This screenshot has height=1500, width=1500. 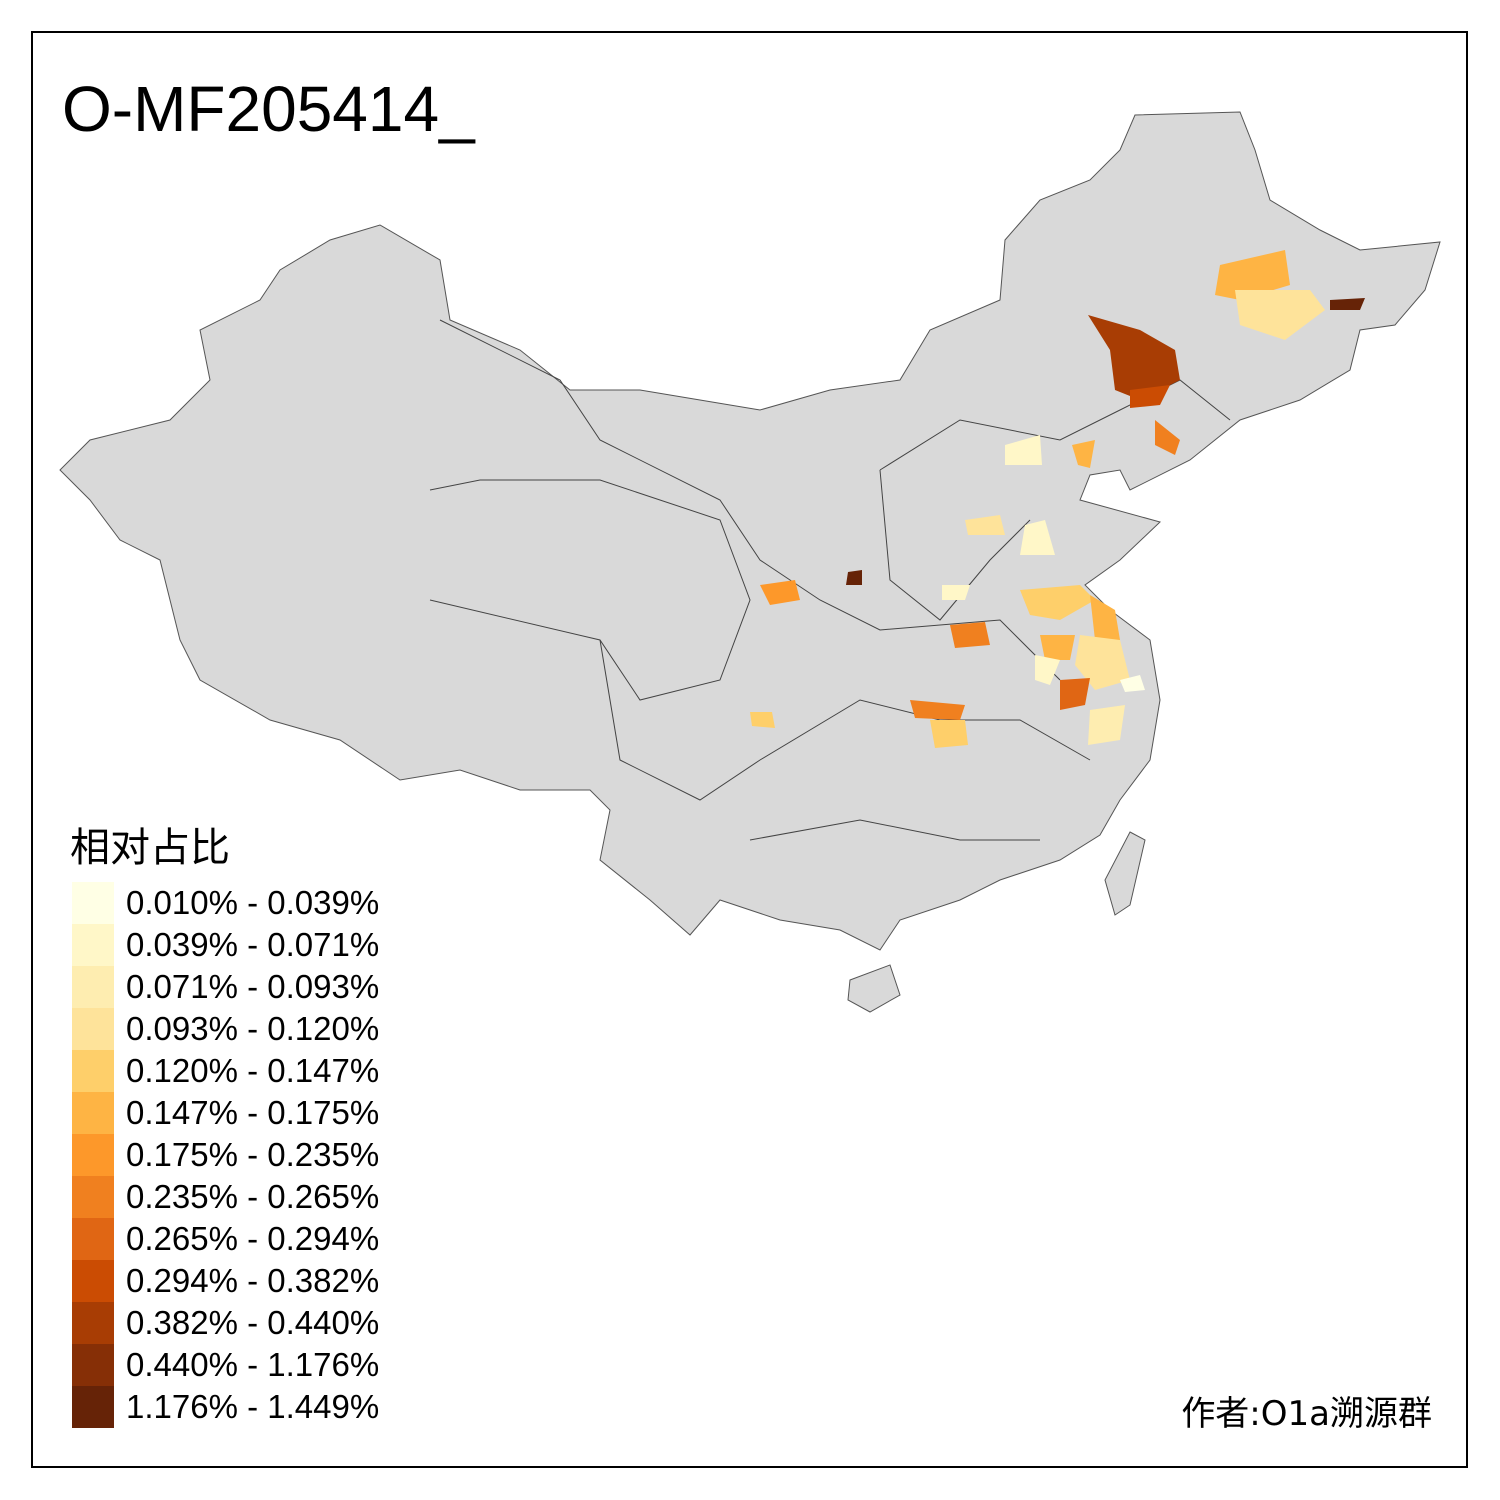 I want to click on legend-item: 0.265% - 0.294%, so click(x=225, y=1239).